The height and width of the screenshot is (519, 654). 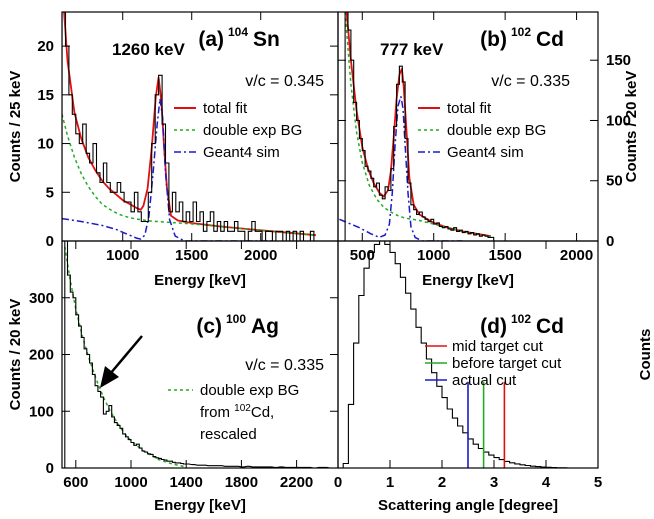 I want to click on legend-b-geant4-sim: Geant4 sim, so click(x=485, y=152).